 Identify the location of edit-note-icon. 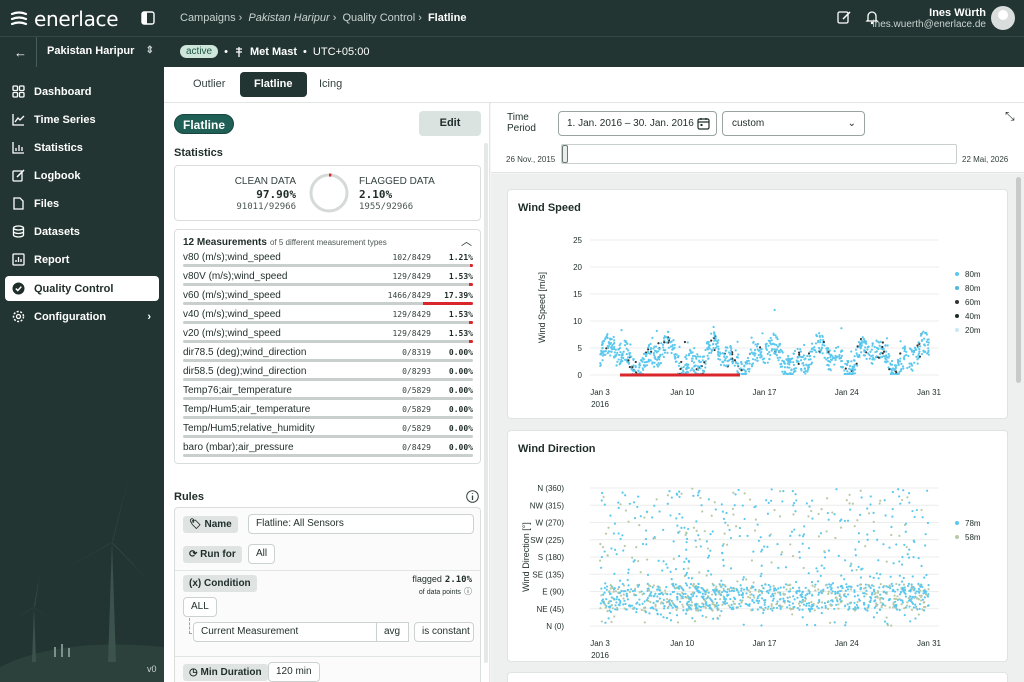
(844, 17).